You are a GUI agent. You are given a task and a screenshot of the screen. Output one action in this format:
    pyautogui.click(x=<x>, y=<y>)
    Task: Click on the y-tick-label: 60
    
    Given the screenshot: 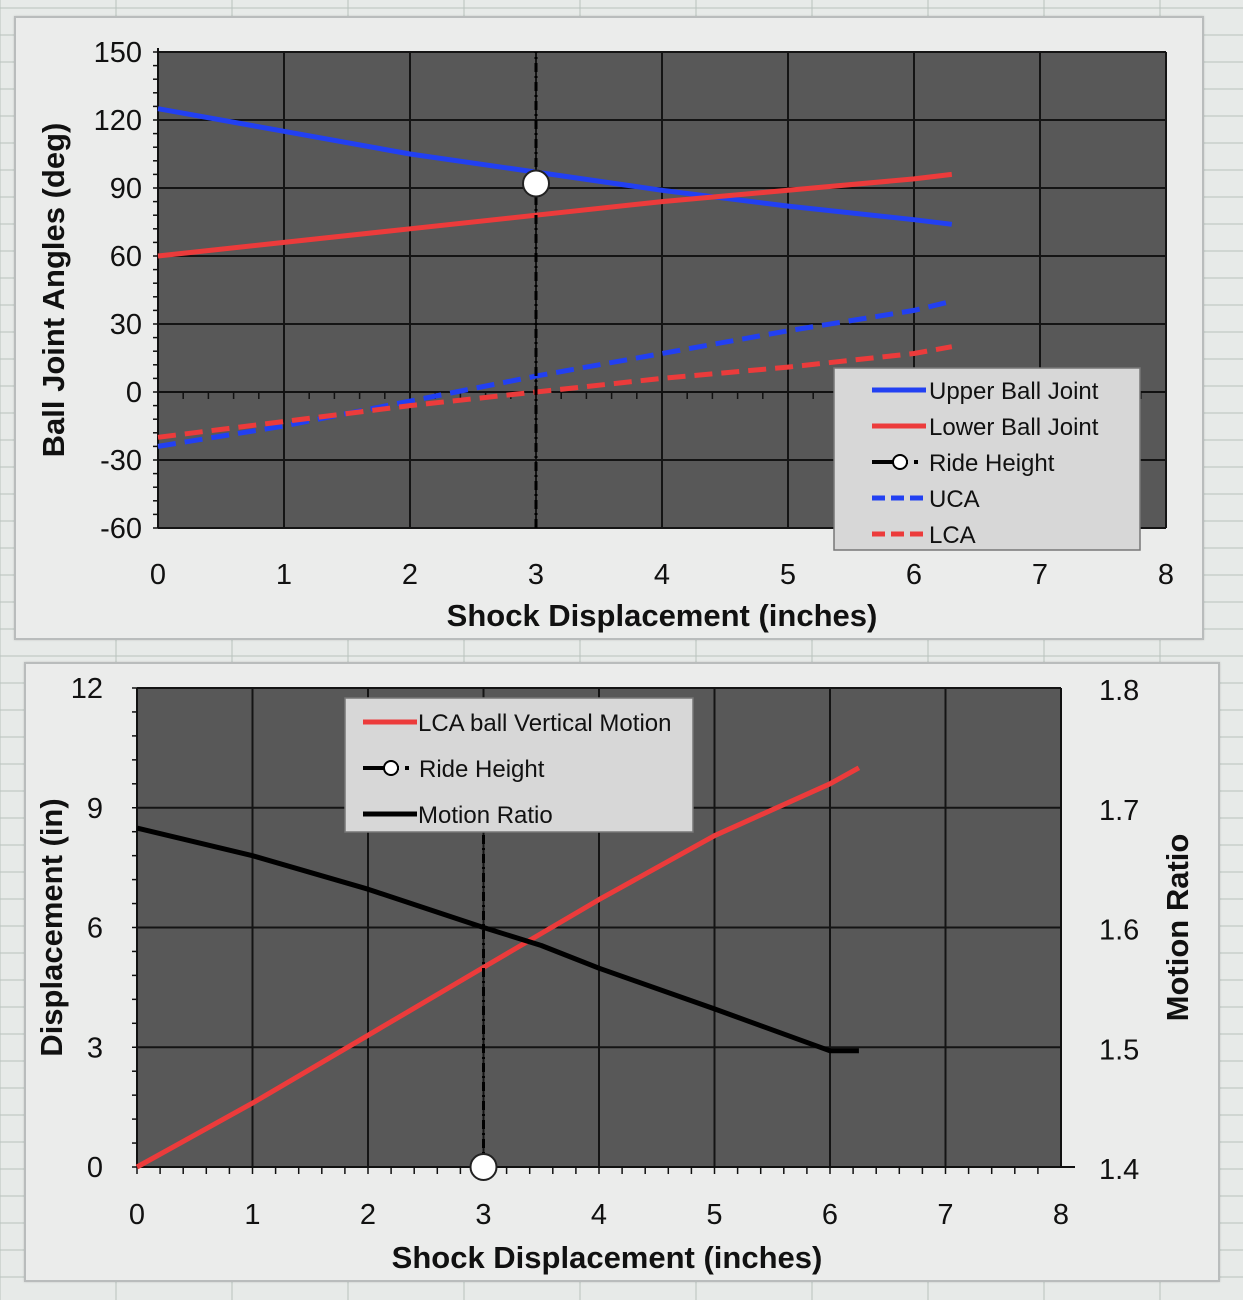 What is the action you would take?
    pyautogui.click(x=126, y=257)
    